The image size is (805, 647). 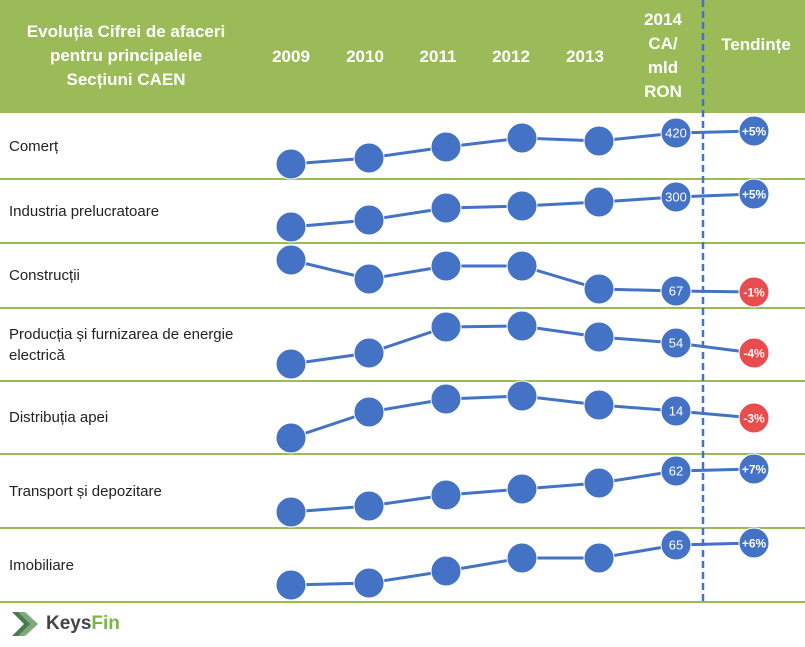 What do you see at coordinates (663, 91) in the screenshot?
I see `header-2014-line: RON` at bounding box center [663, 91].